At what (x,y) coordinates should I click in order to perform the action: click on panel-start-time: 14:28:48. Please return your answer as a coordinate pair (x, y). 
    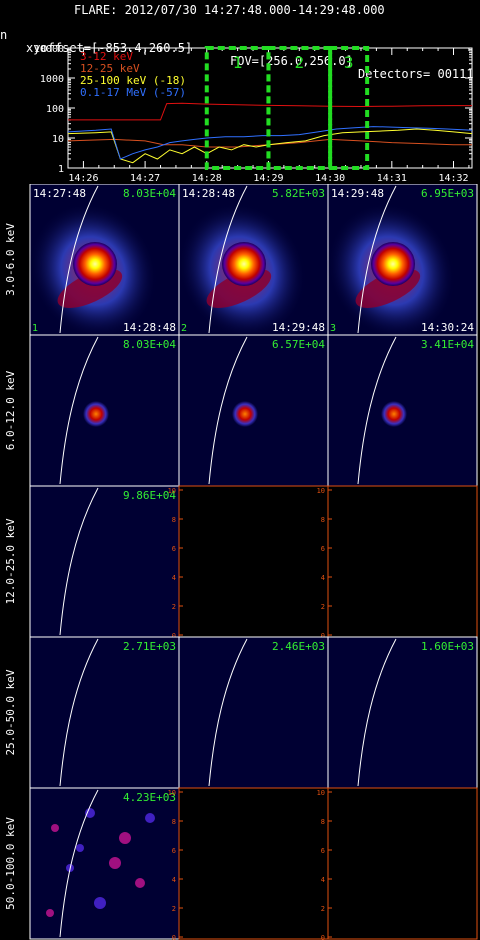
    Looking at the image, I should click on (208, 193).